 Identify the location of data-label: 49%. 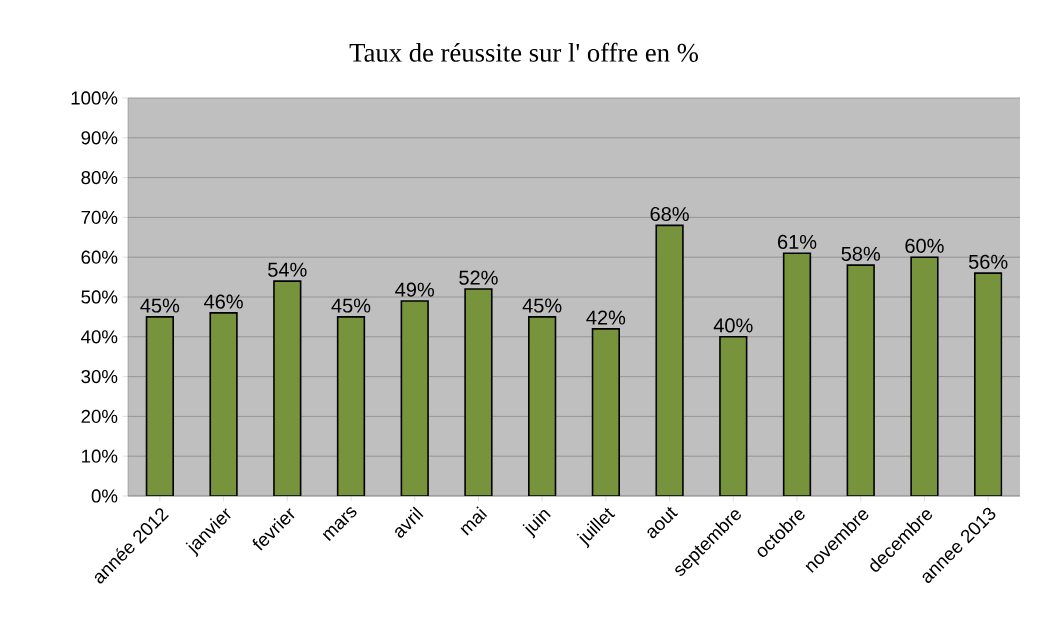
(415, 289).